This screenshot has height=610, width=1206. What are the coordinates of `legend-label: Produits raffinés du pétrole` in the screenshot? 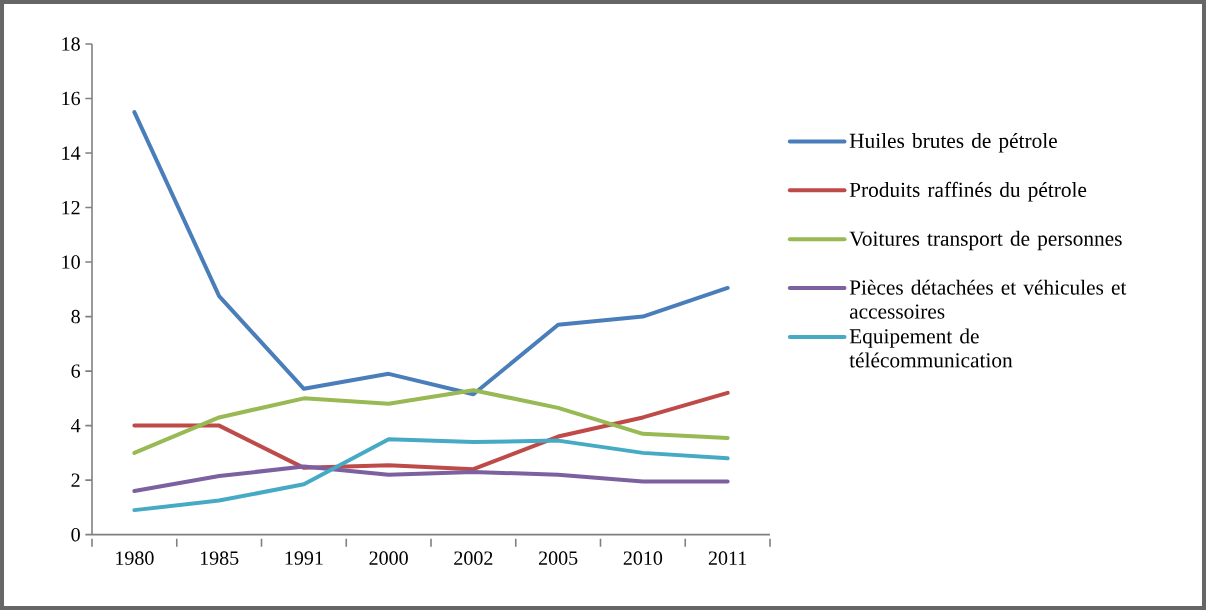 It's located at (968, 191).